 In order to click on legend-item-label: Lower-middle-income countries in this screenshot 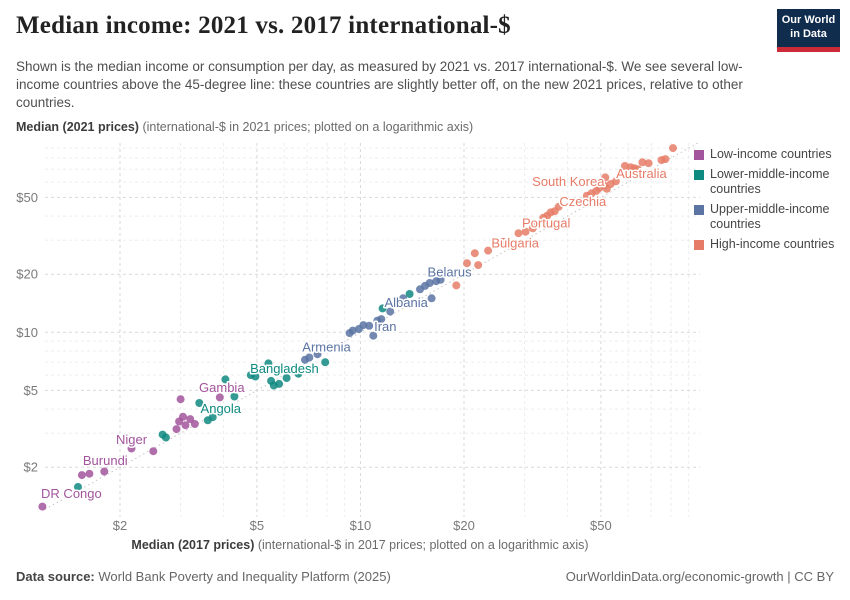, I will do `click(770, 181)`.